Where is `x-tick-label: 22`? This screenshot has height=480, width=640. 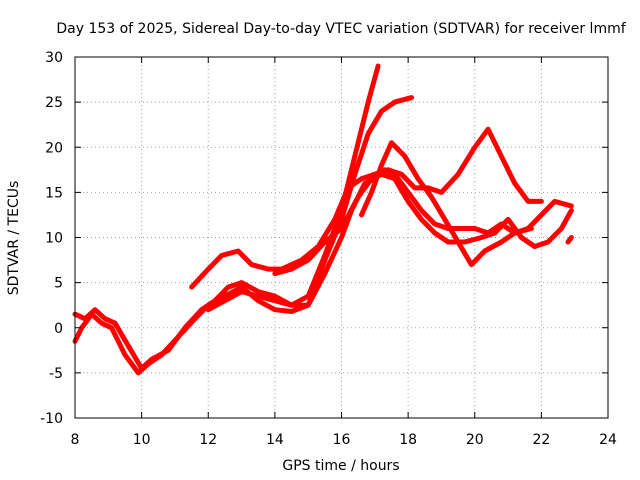 x-tick-label: 22 is located at coordinates (541, 440).